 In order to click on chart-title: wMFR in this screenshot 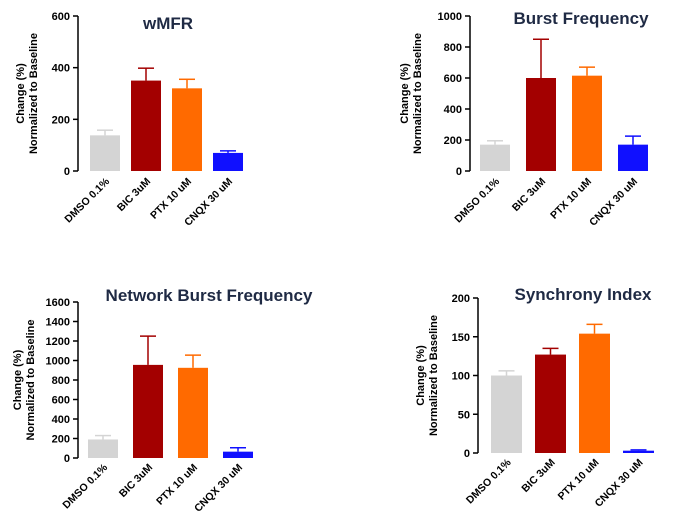, I will do `click(167, 23)`.